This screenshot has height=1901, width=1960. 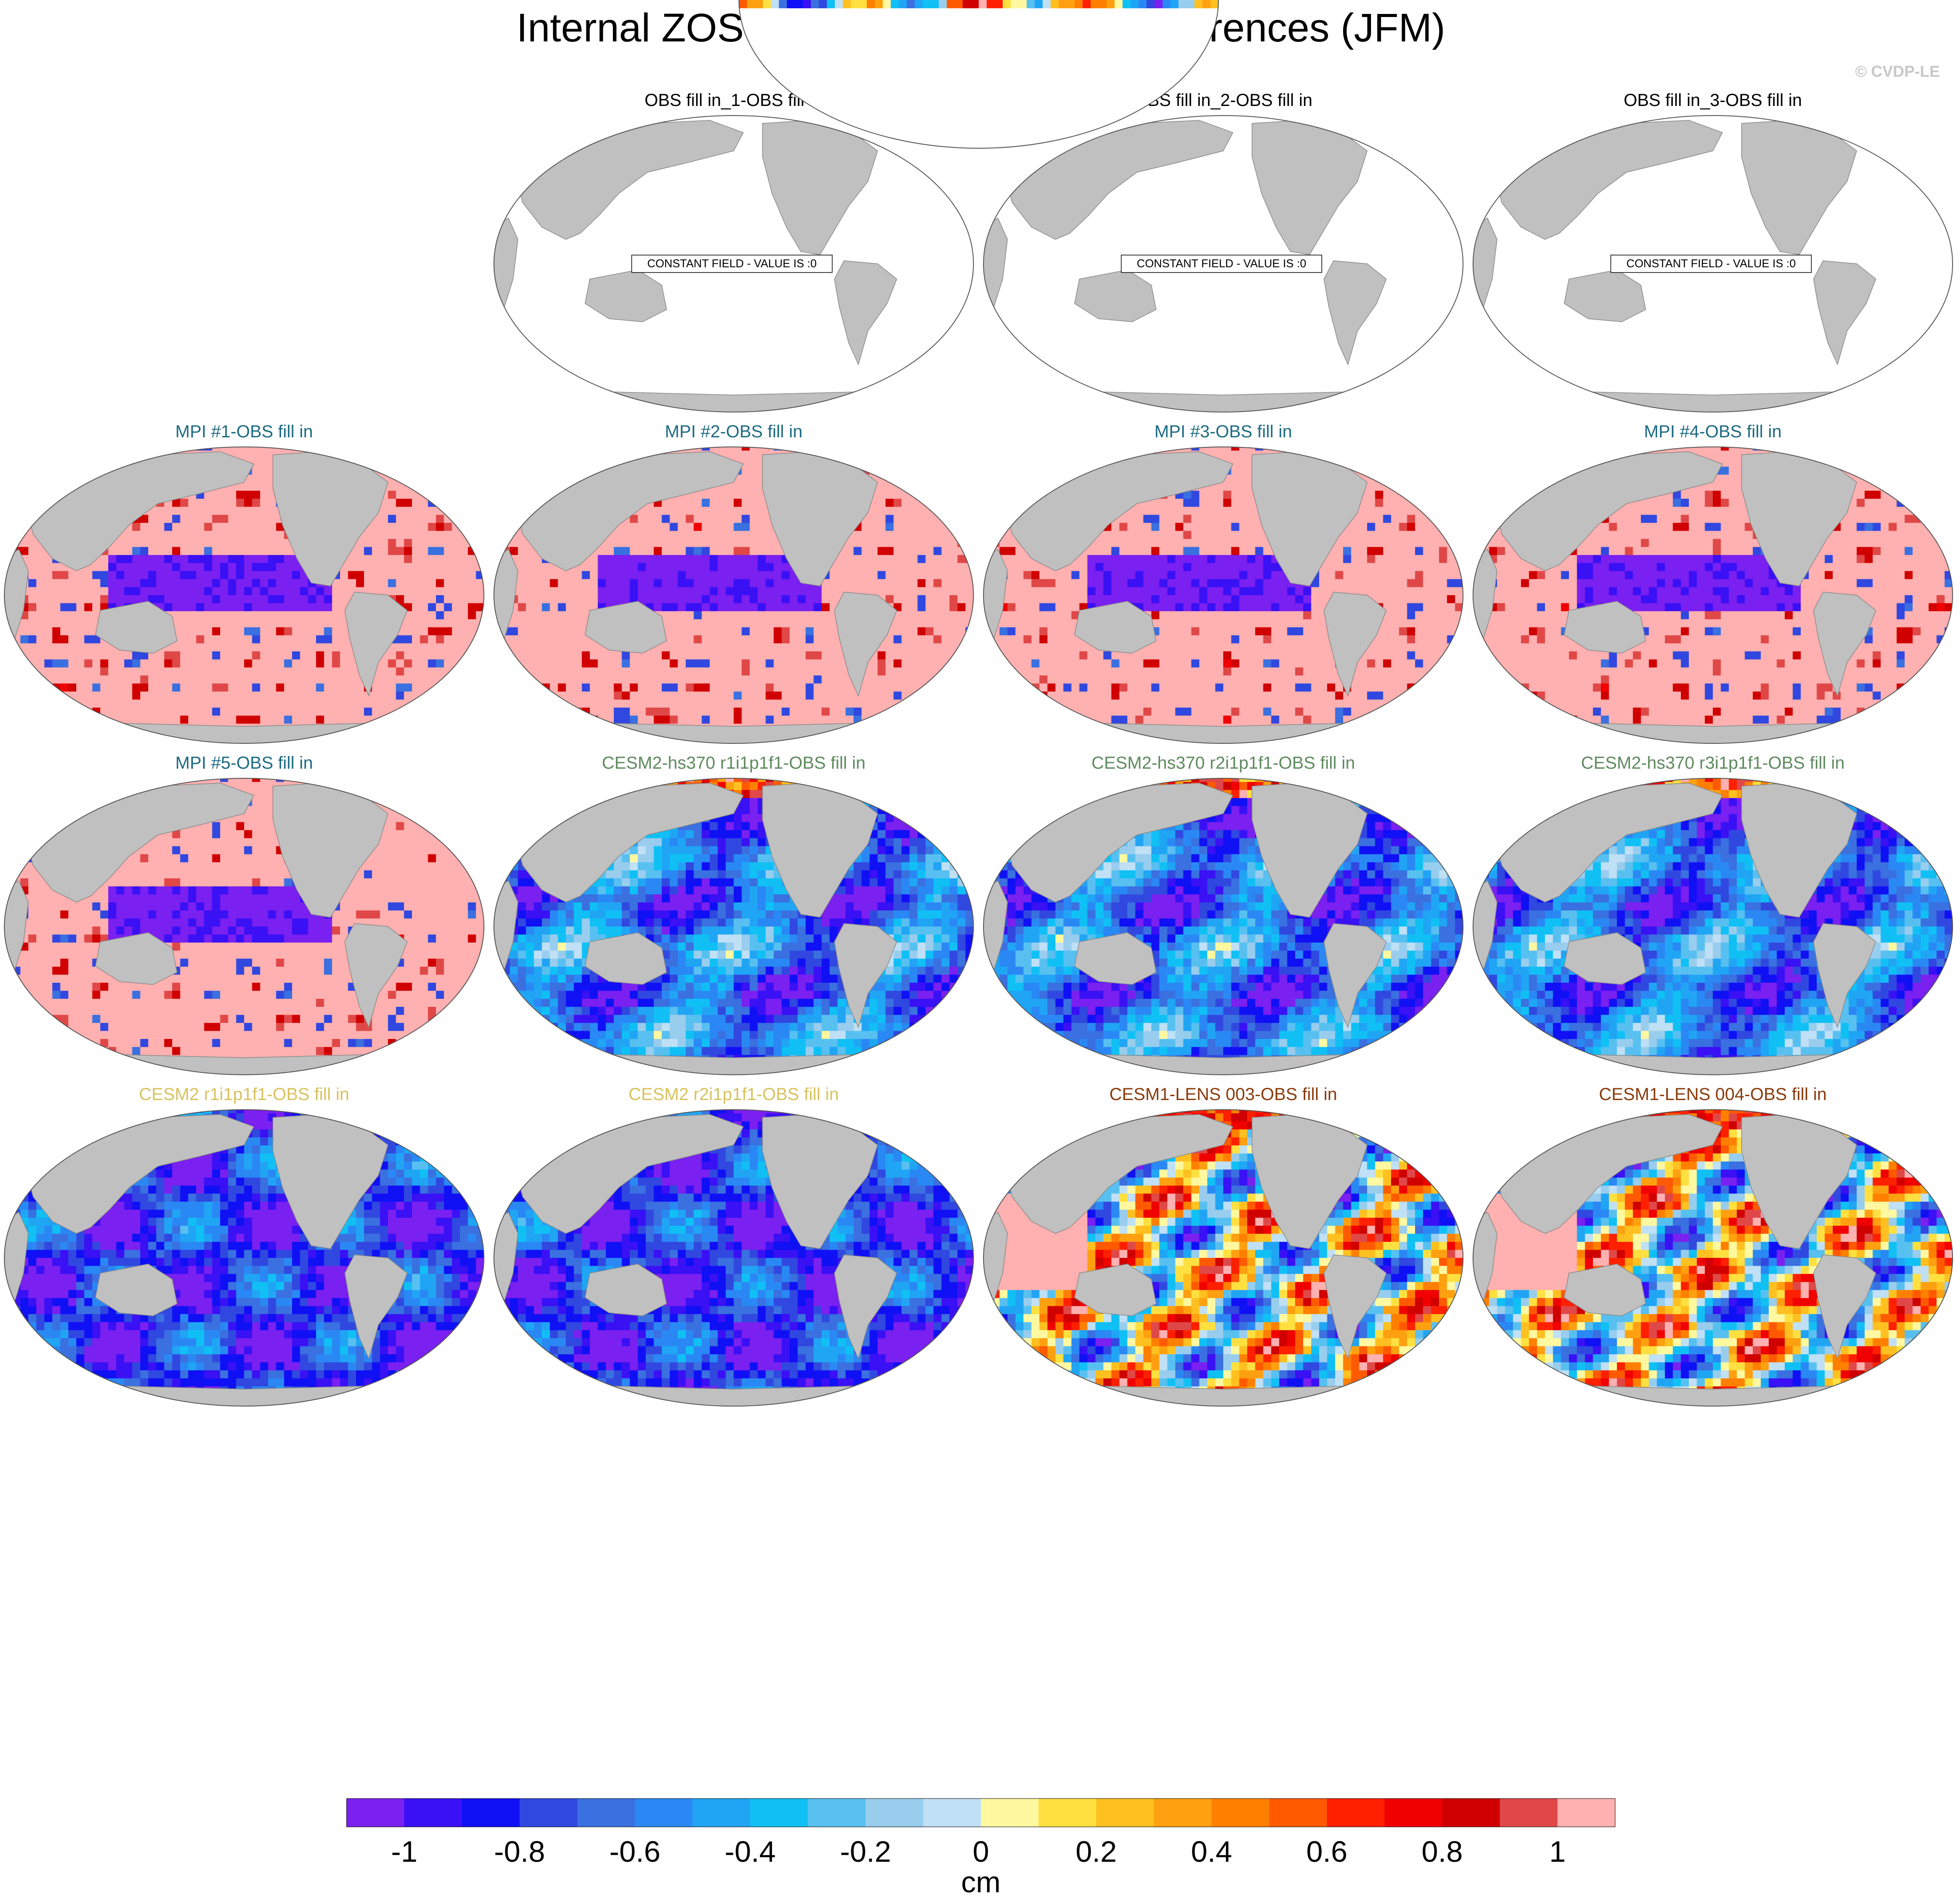 I want to click on map-panel: CESM1-LENS 005-OBS fill in, so click(x=978, y=74).